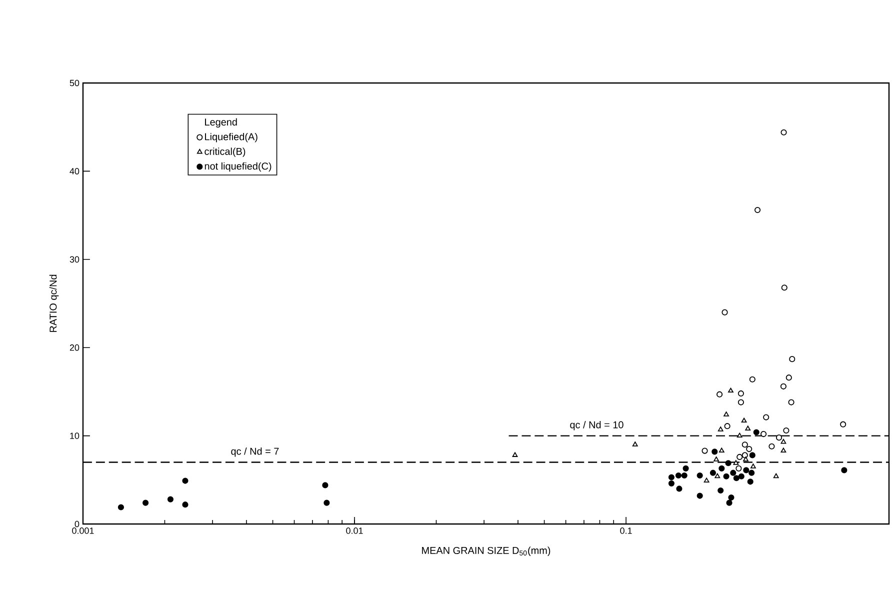 The height and width of the screenshot is (590, 894). I want to click on x-tick-label: 0.1, so click(626, 531).